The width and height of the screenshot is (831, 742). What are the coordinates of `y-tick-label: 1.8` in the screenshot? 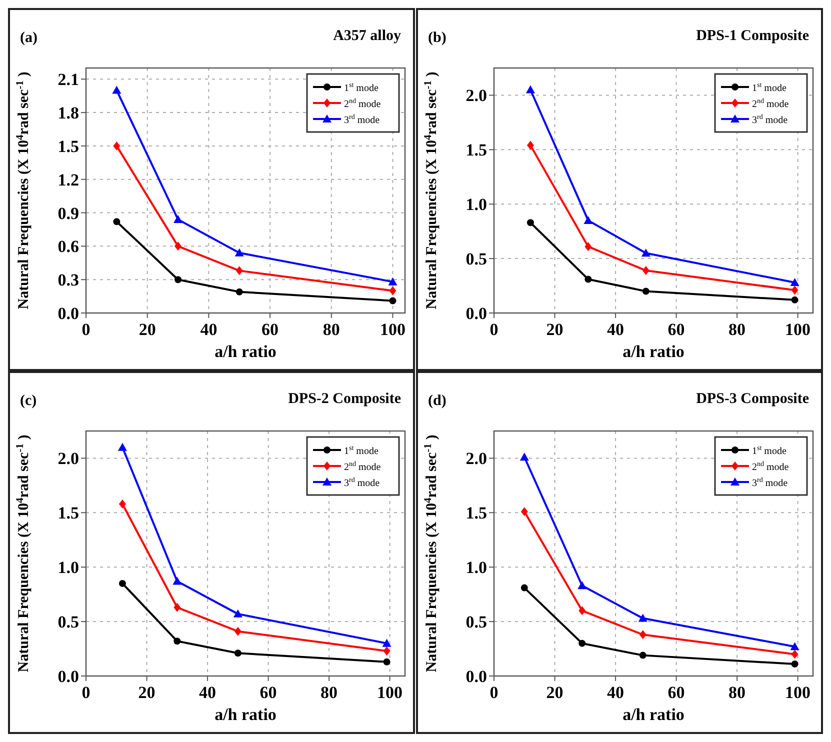 It's located at (68, 113).